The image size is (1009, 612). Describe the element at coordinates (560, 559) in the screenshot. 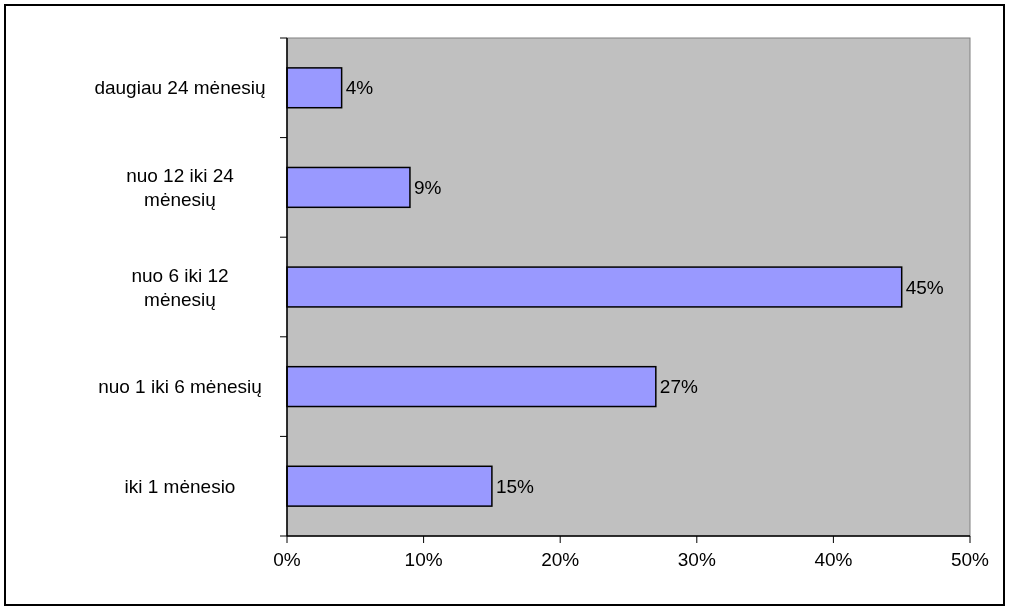

I see `x-tick-label: 20%` at that location.